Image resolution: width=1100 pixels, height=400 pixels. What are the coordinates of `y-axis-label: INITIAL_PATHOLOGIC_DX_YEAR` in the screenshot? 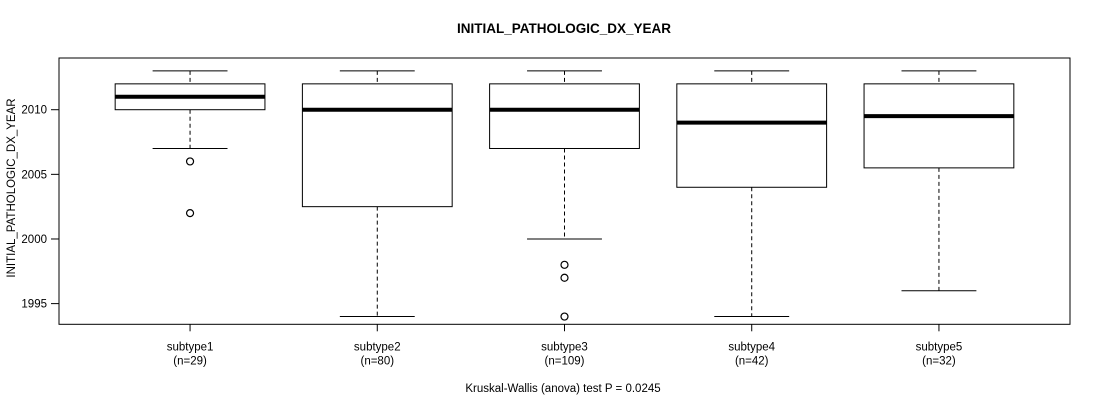 It's located at (12, 187).